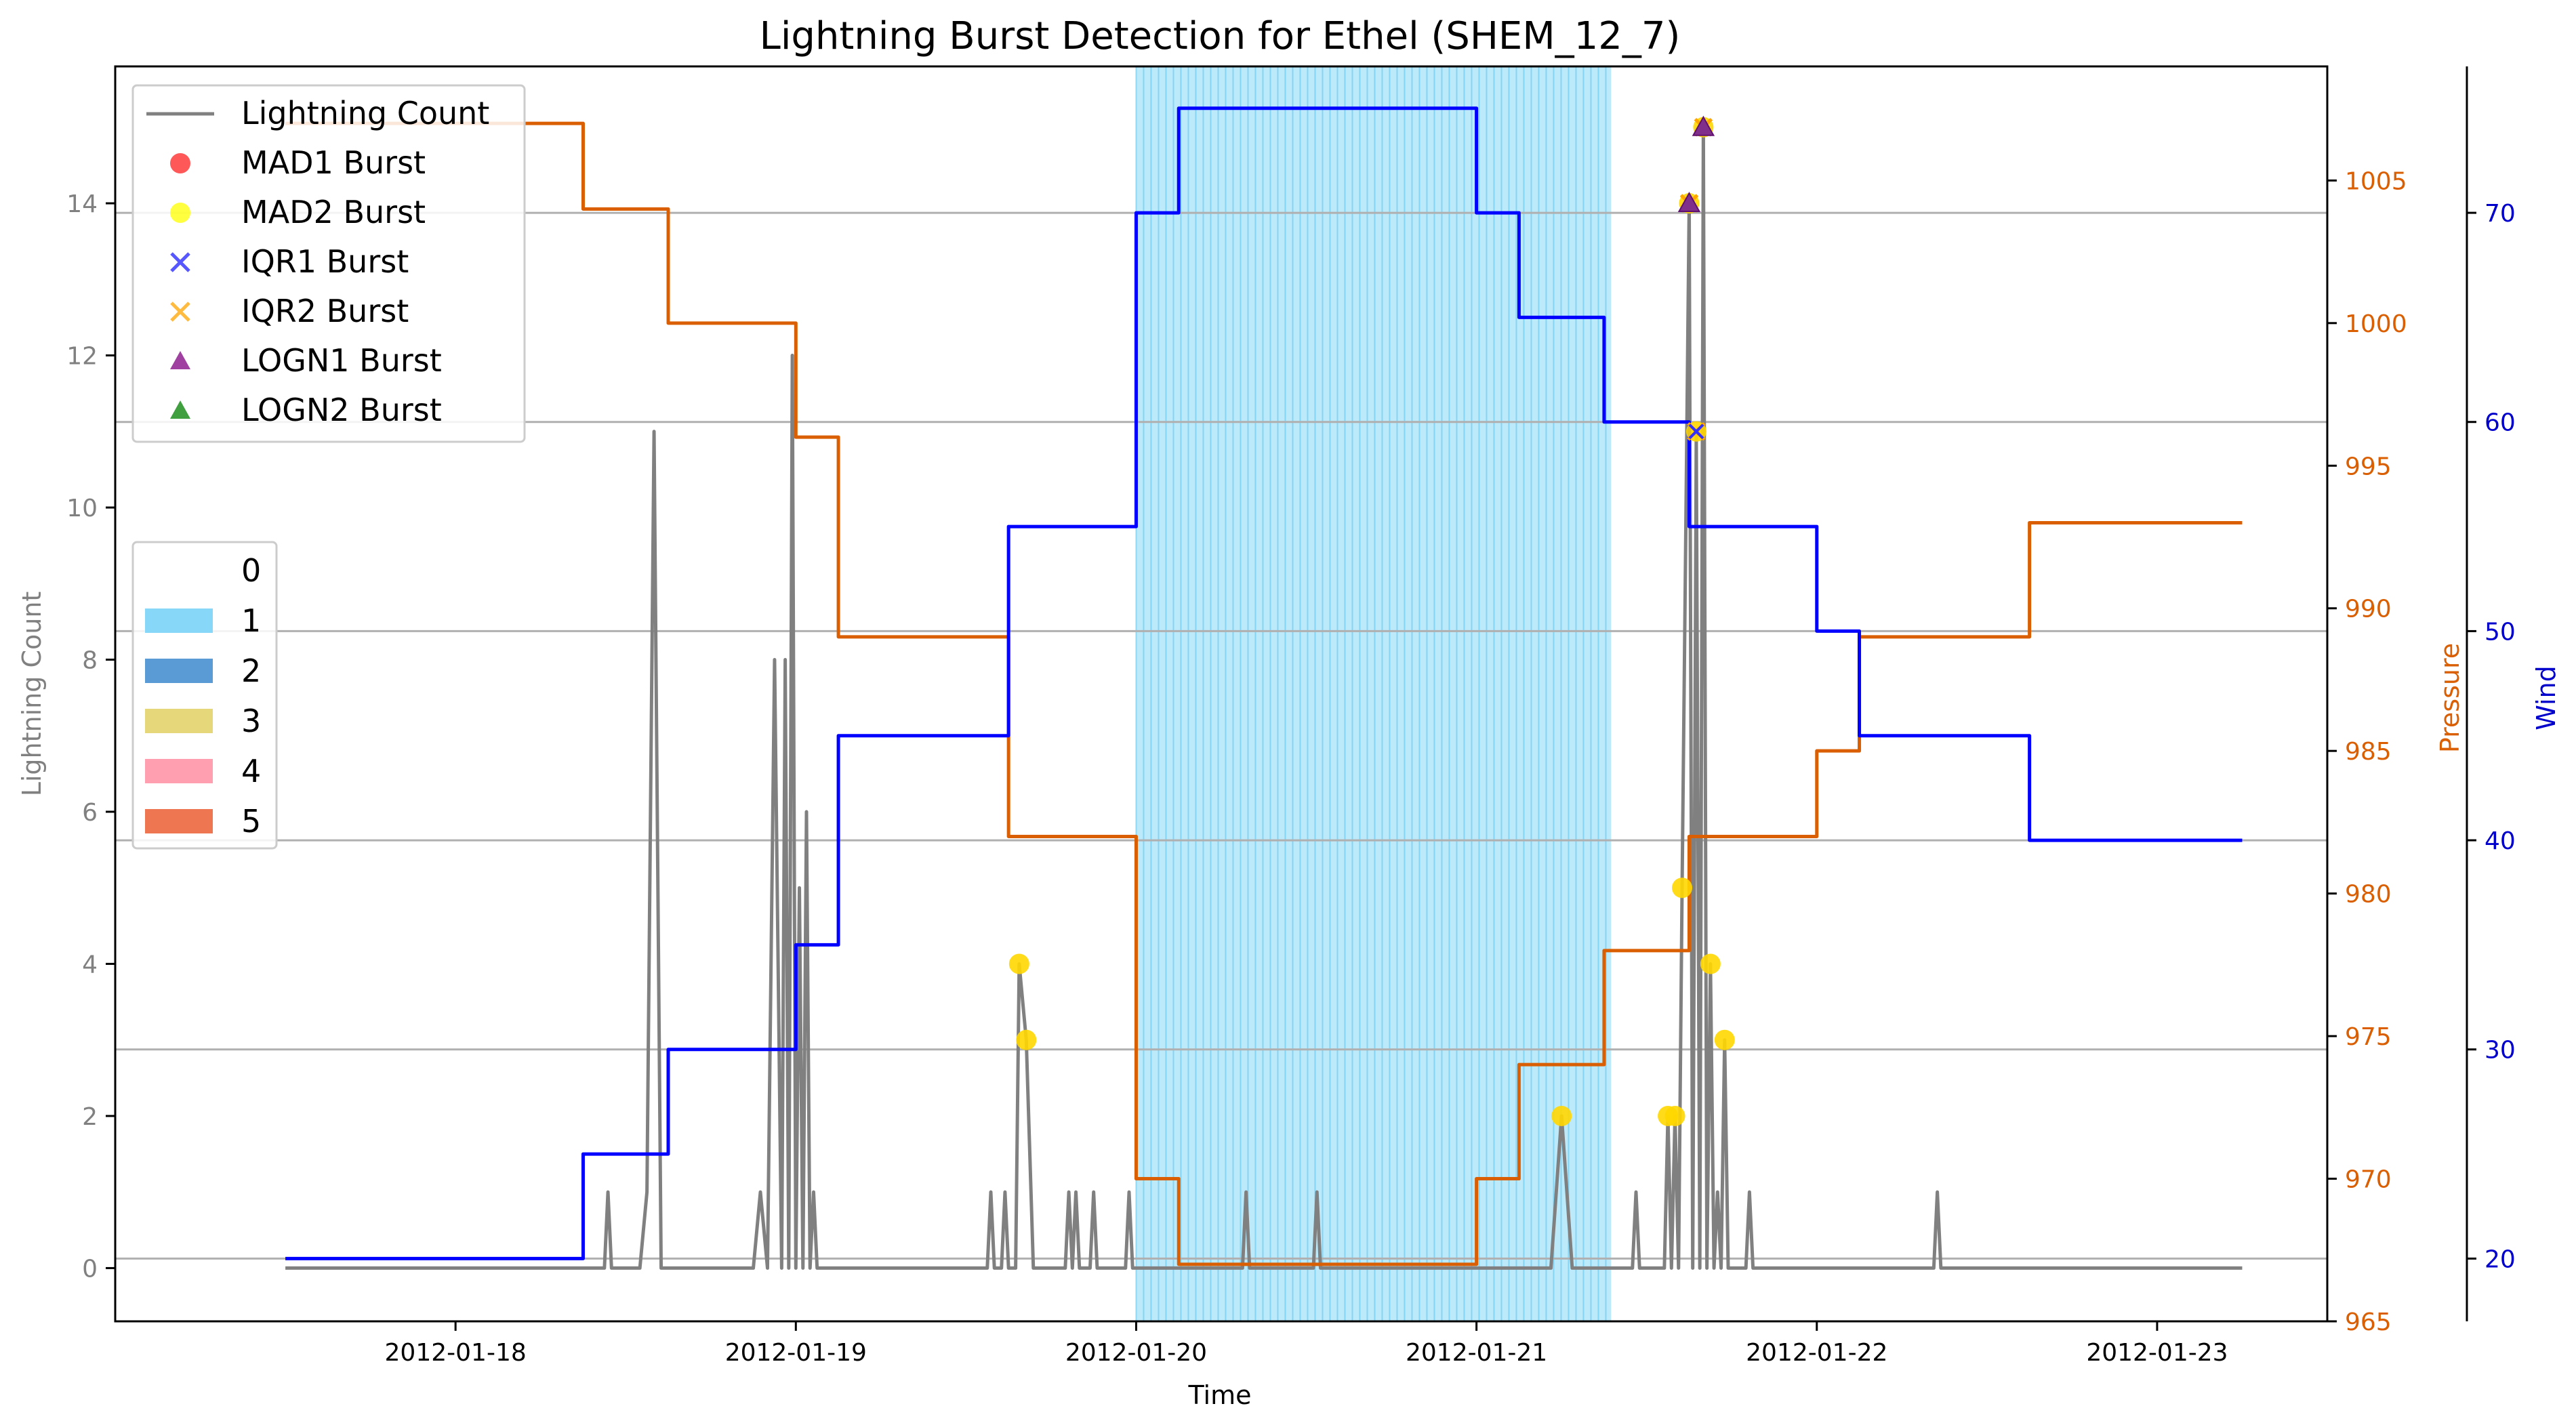 The image size is (2576, 1425). Describe the element at coordinates (1696, 432) in the screenshot. I see `burst-marker-iqr1` at that location.